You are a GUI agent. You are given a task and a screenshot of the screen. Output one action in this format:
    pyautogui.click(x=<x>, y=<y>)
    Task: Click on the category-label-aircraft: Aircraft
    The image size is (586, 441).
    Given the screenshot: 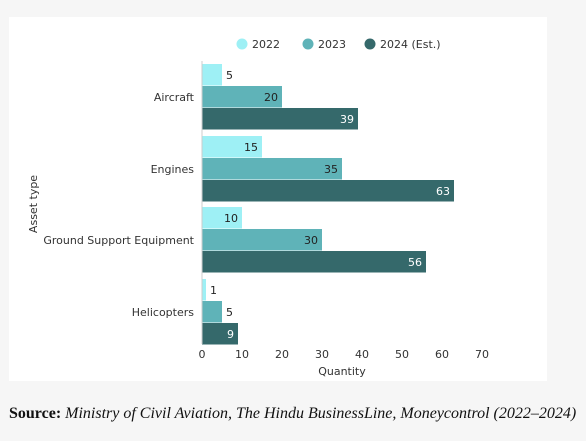 What is the action you would take?
    pyautogui.click(x=174, y=97)
    